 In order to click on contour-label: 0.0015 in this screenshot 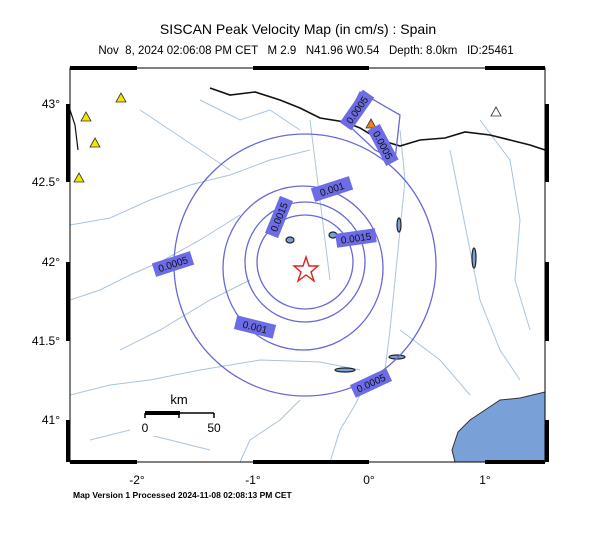, I will do `click(356, 238)`.